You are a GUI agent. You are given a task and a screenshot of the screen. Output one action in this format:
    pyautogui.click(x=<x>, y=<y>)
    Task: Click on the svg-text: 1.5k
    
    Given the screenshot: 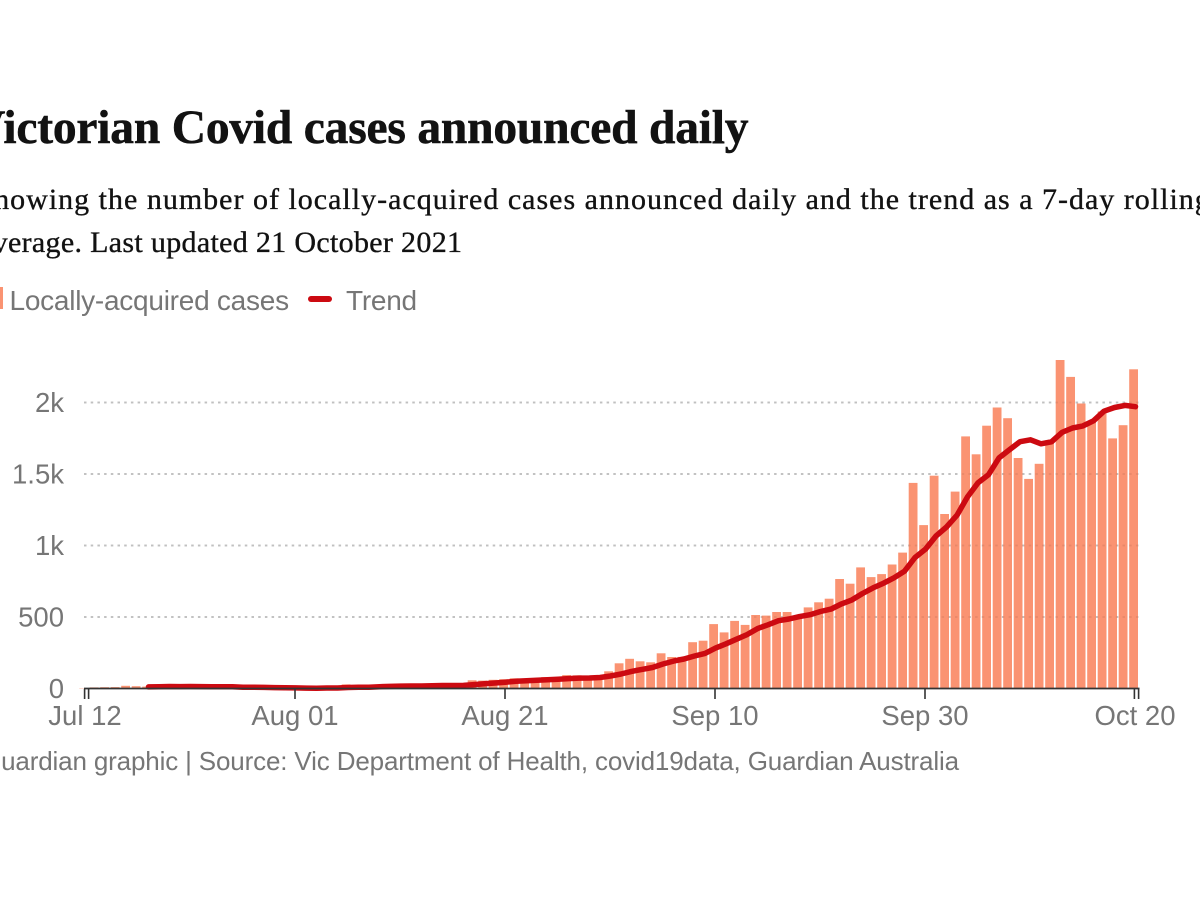 What is the action you would take?
    pyautogui.click(x=38, y=474)
    